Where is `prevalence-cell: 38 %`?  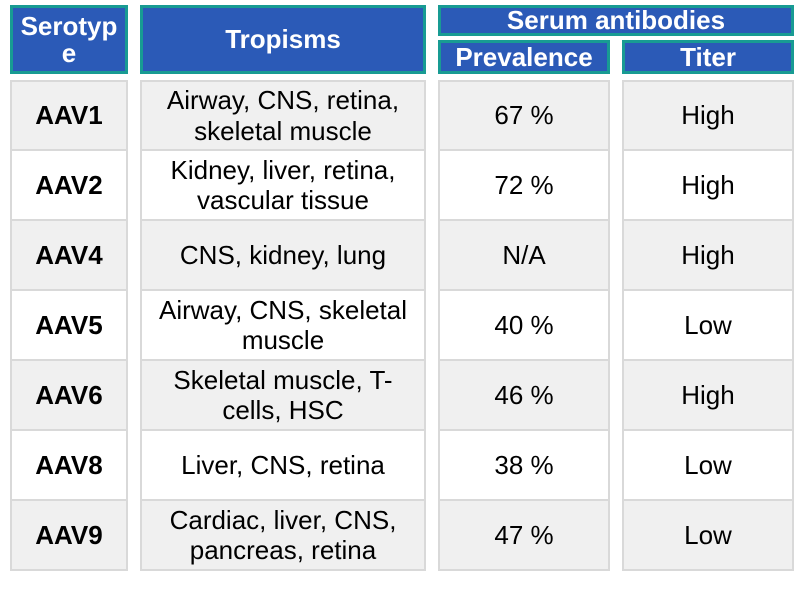
prevalence-cell: 38 % is located at coordinates (524, 466).